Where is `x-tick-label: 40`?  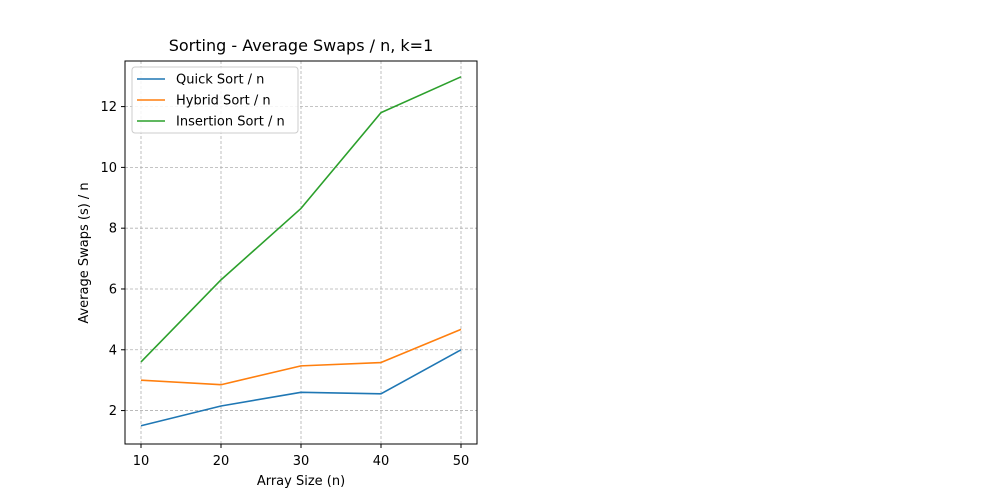
x-tick-label: 40 is located at coordinates (381, 461).